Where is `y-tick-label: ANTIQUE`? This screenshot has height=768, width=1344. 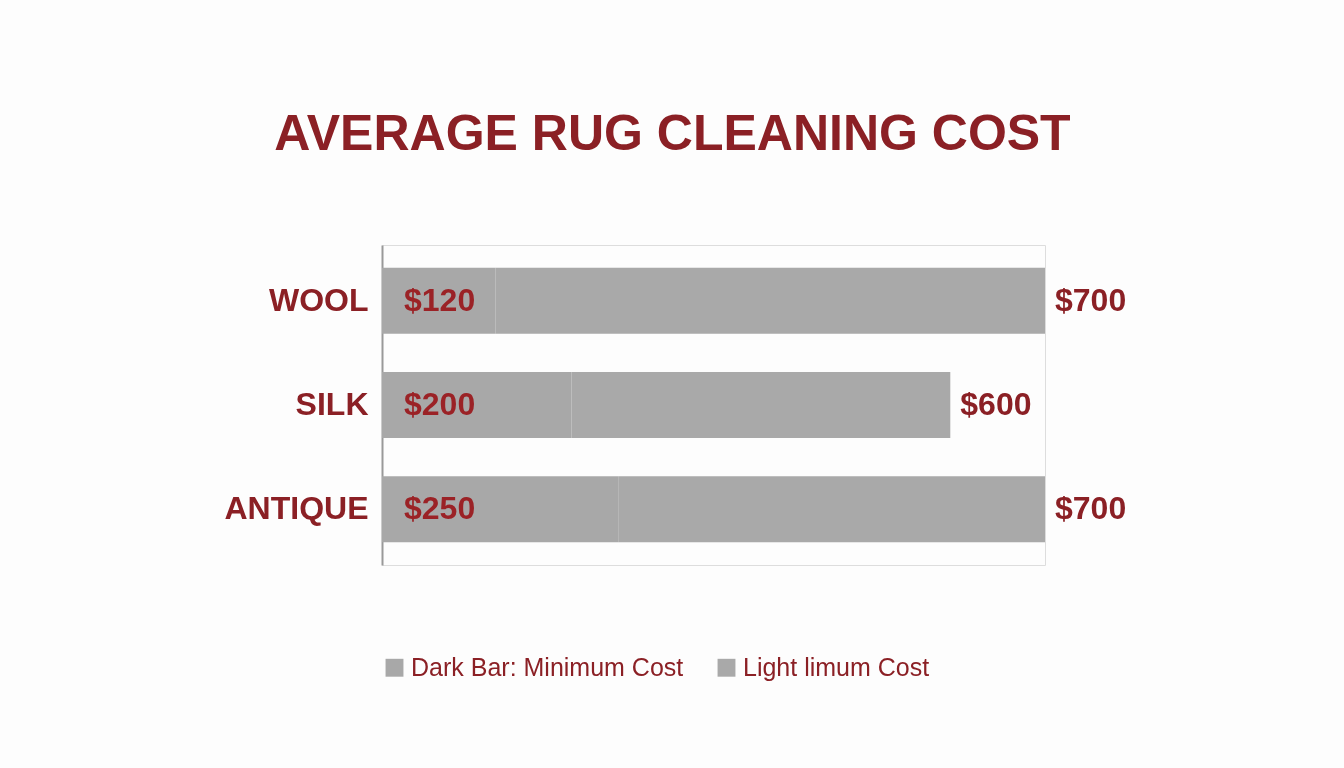
y-tick-label: ANTIQUE is located at coordinates (296, 508).